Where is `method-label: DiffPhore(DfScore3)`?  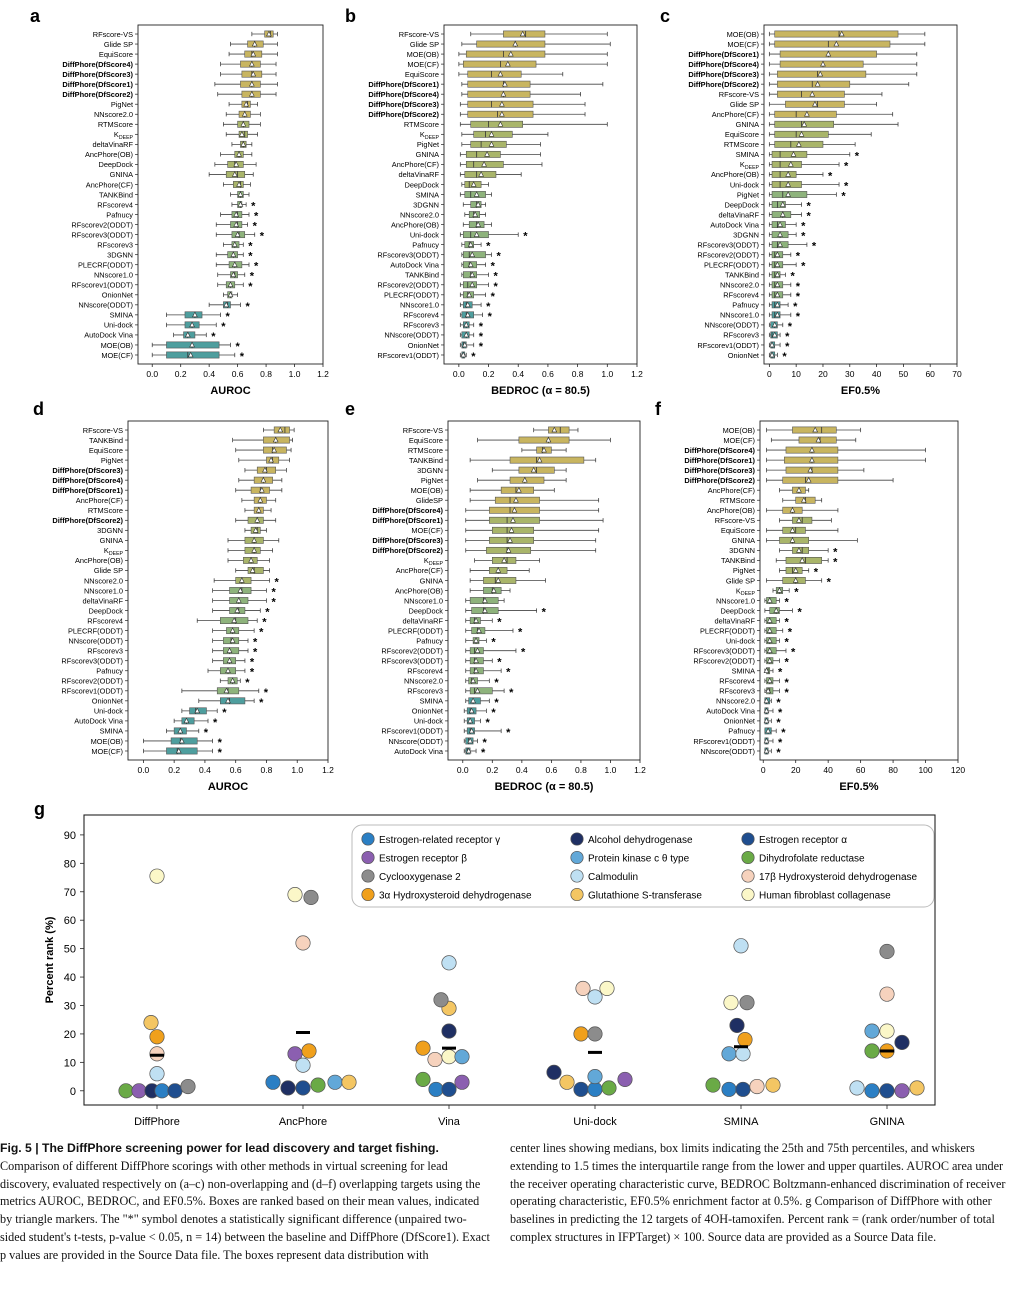
method-label: DiffPhore(DfScore3) is located at coordinates (403, 104).